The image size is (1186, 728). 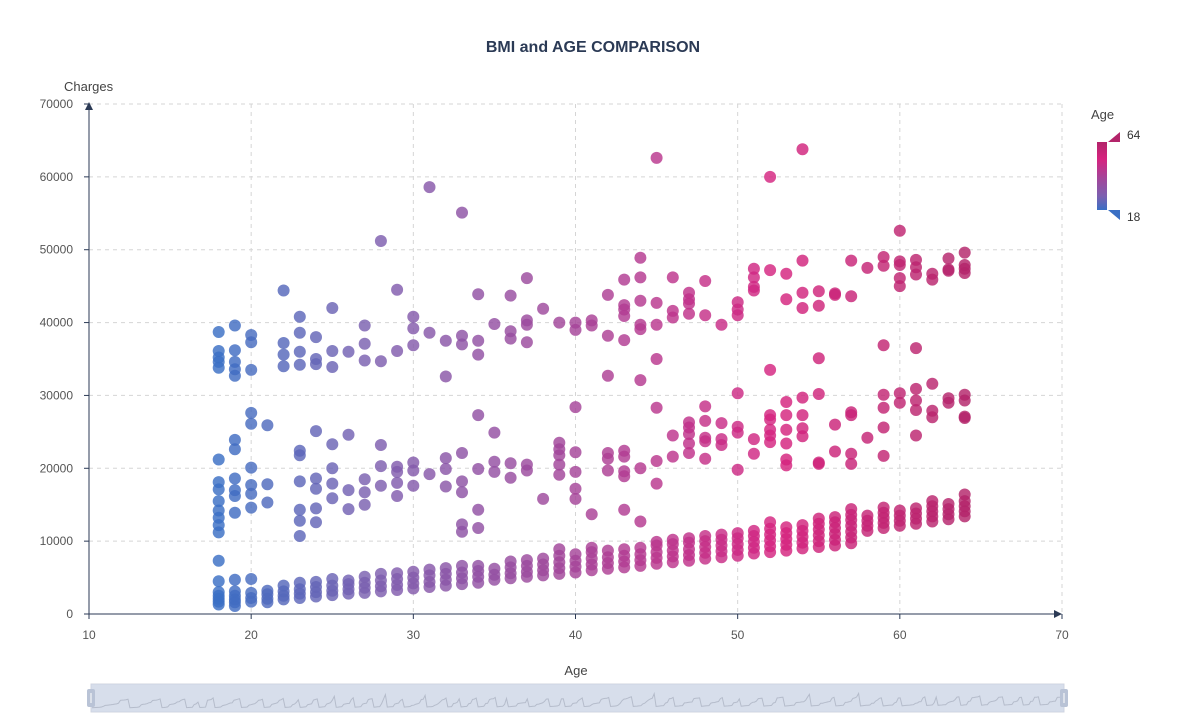 I want to click on visual-map-max-handle-icon, so click(x=1114, y=137).